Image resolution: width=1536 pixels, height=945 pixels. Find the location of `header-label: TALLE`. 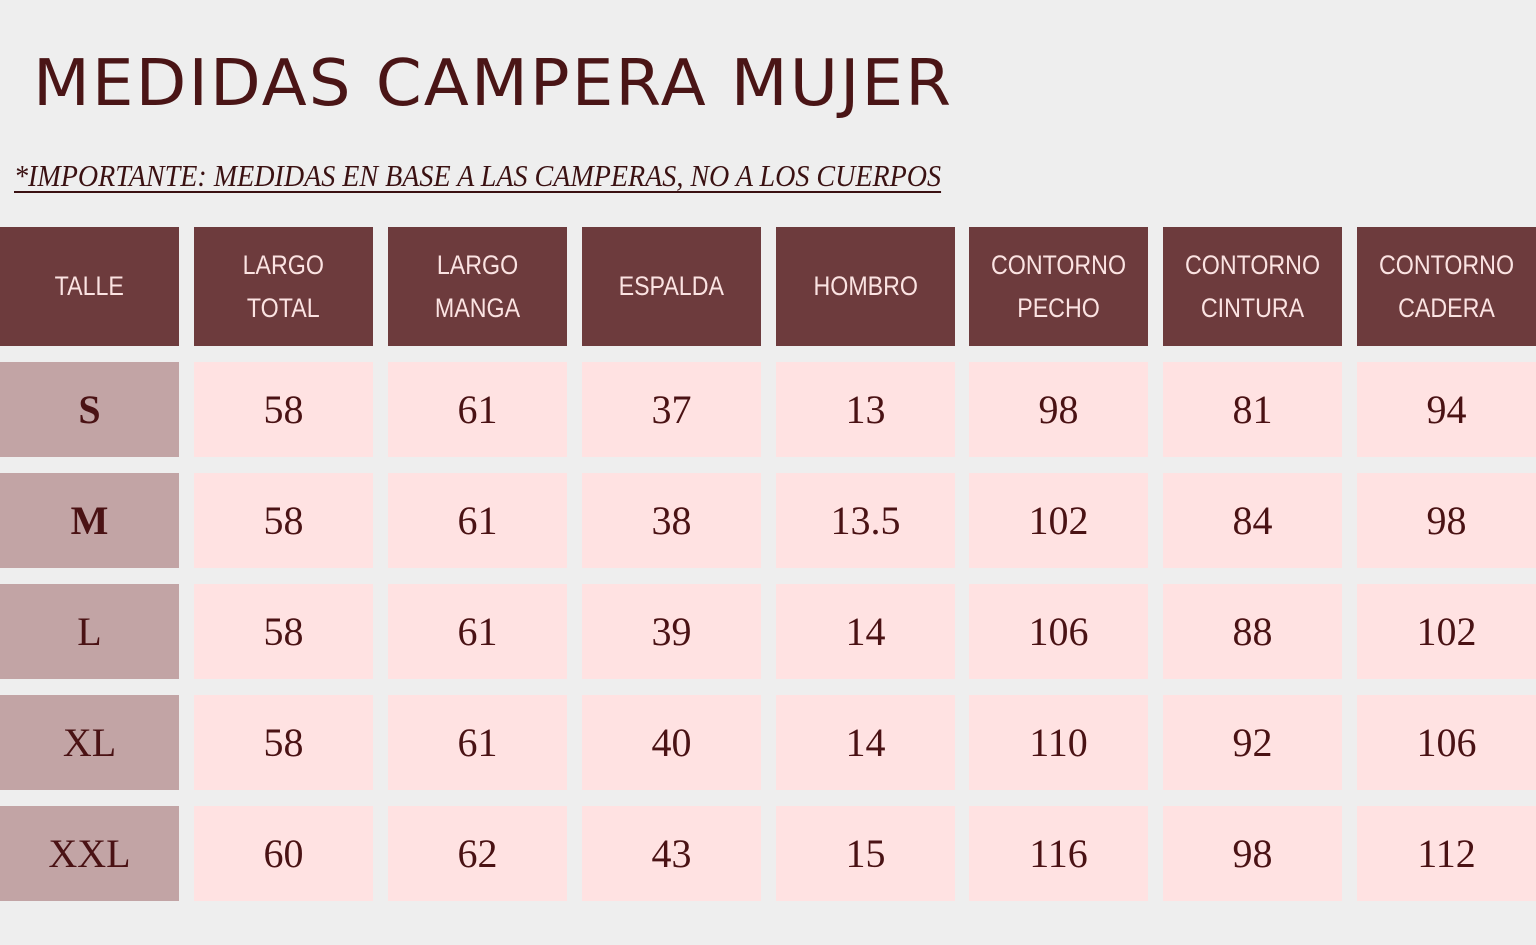

header-label: TALLE is located at coordinates (89, 286).